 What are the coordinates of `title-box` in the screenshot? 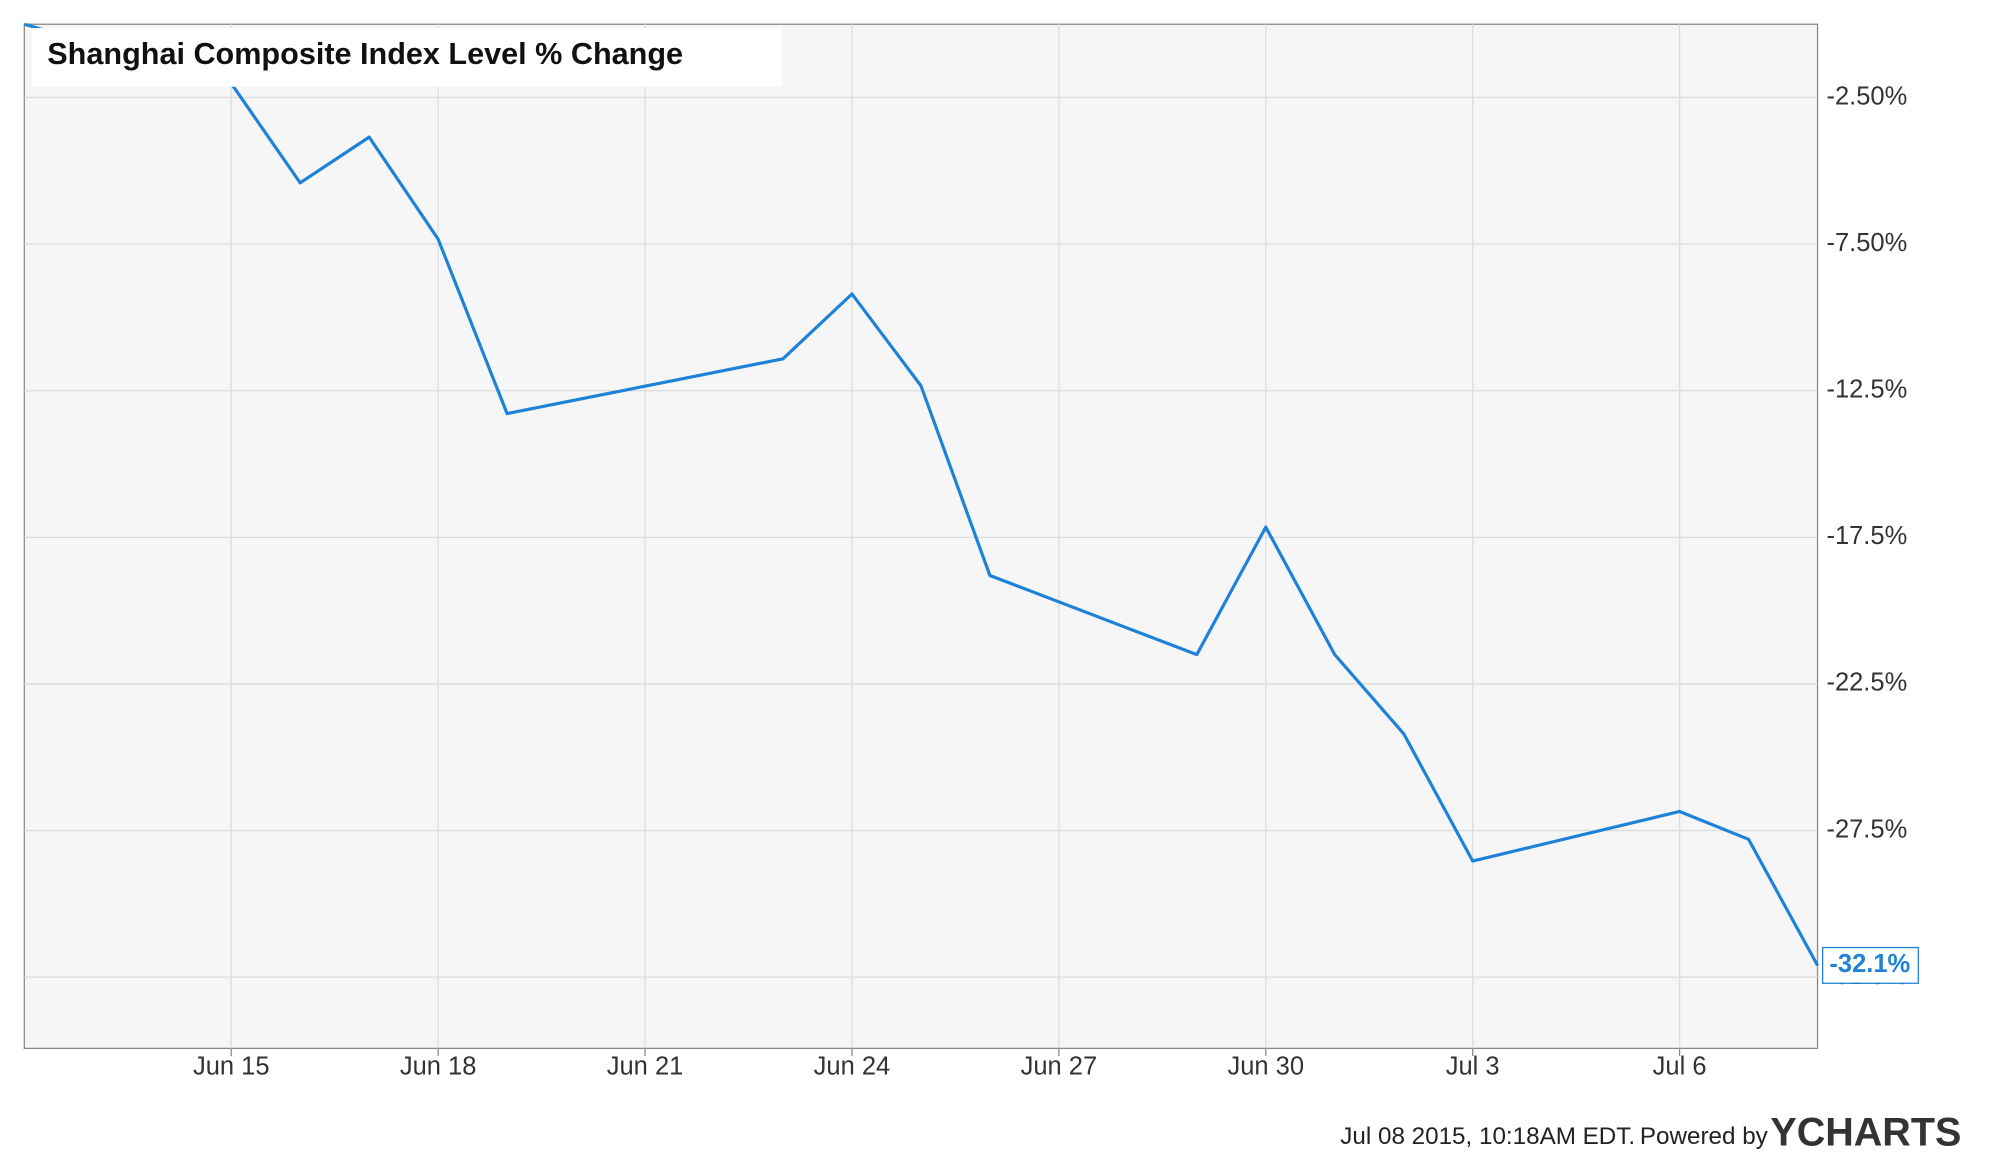 It's located at (406, 57).